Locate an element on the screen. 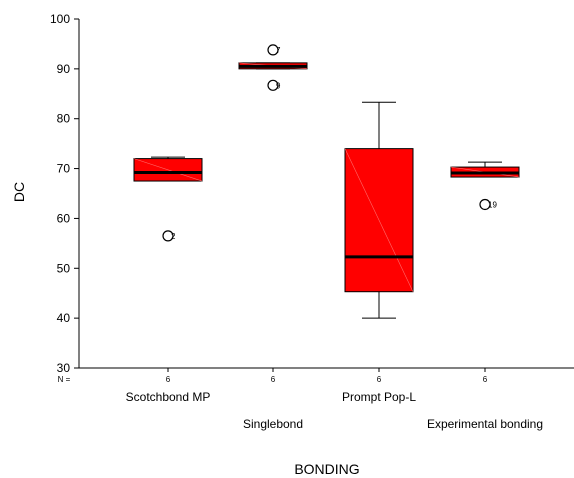 Image resolution: width=574 pixels, height=478 pixels. x-axis-title: BONDING is located at coordinates (326, 469).